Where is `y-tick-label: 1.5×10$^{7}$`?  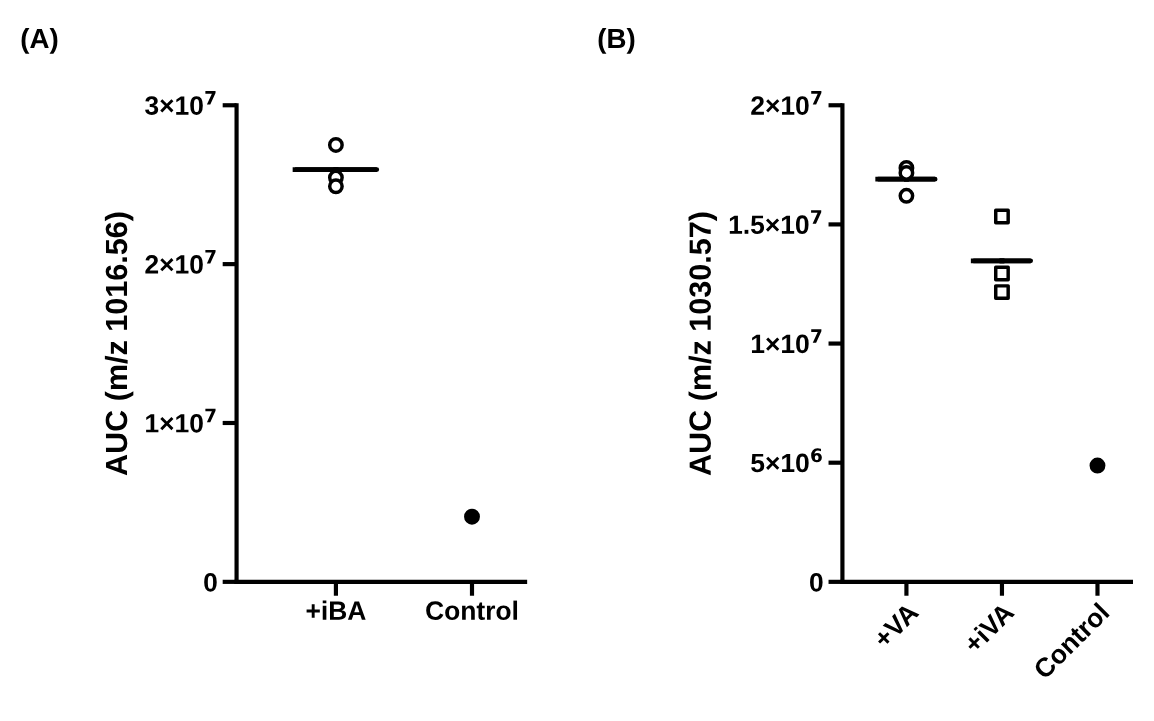
y-tick-label: 1.5×10$^{7}$ is located at coordinates (775, 222).